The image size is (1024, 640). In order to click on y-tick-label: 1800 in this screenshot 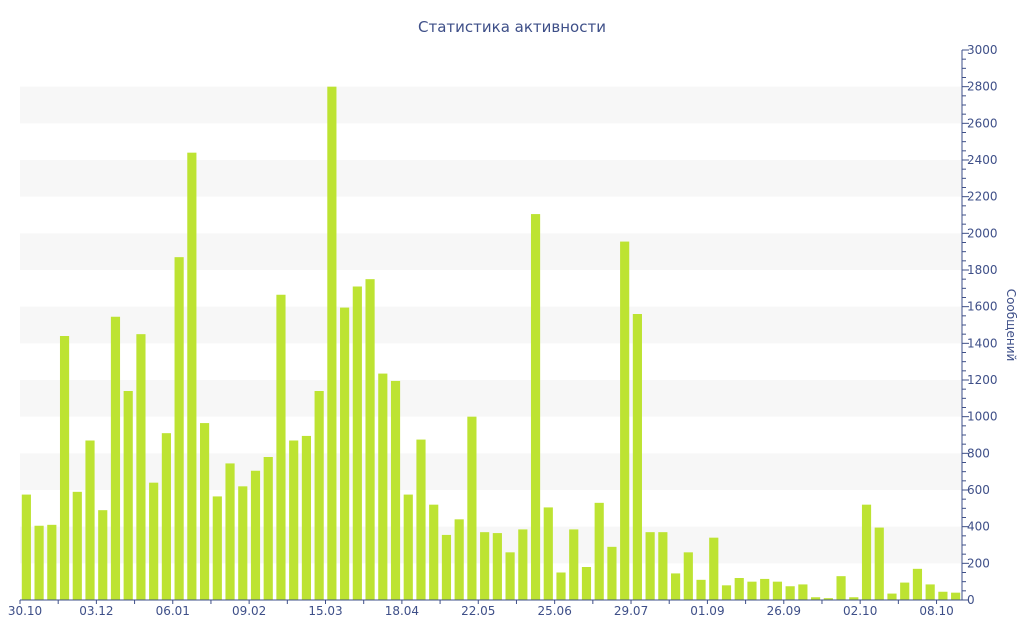, I will do `click(982, 270)`.